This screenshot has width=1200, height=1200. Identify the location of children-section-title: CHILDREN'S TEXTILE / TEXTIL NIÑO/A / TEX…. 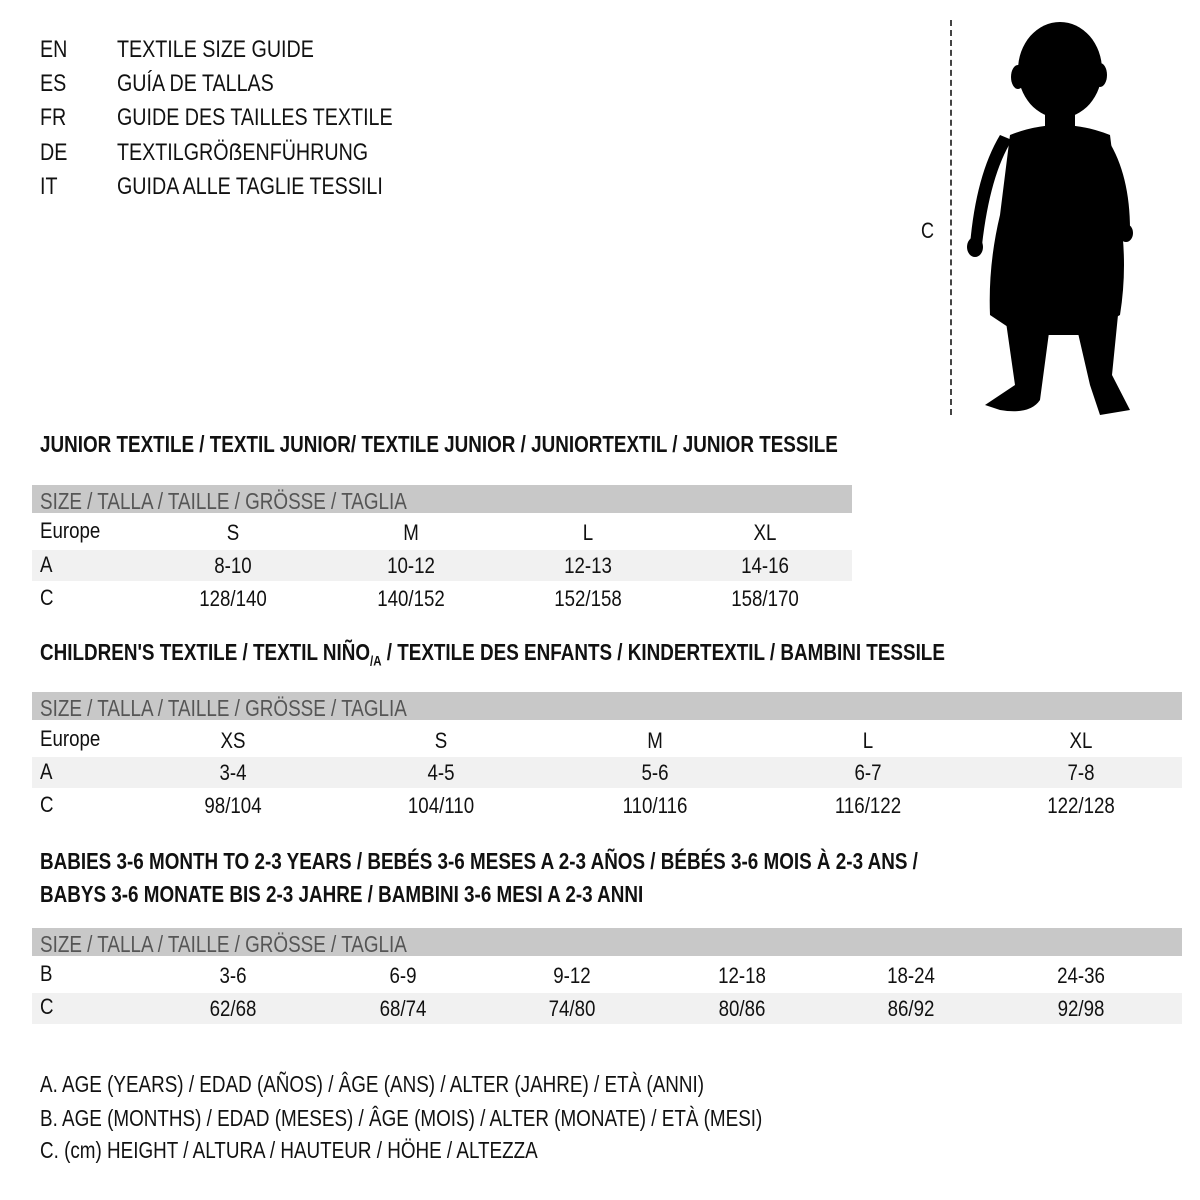
(492, 654).